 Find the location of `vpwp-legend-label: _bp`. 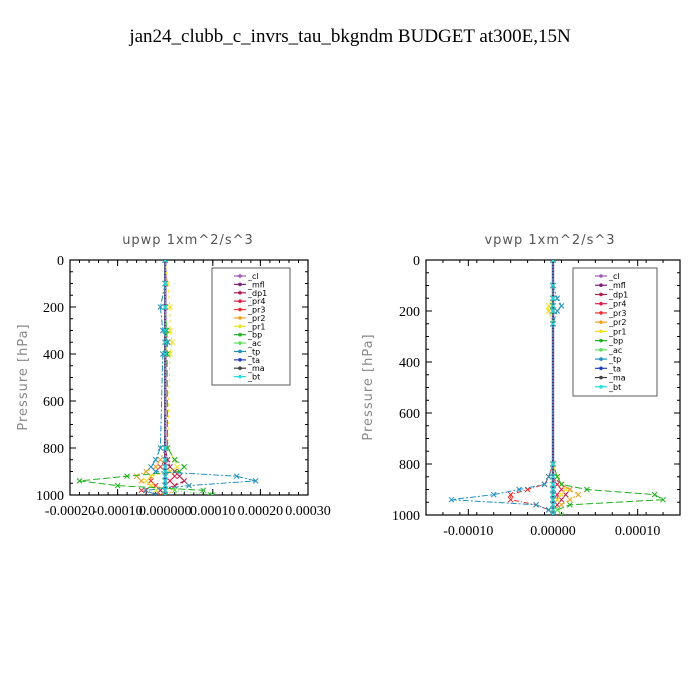

vpwp-legend-label: _bp is located at coordinates (615, 341).